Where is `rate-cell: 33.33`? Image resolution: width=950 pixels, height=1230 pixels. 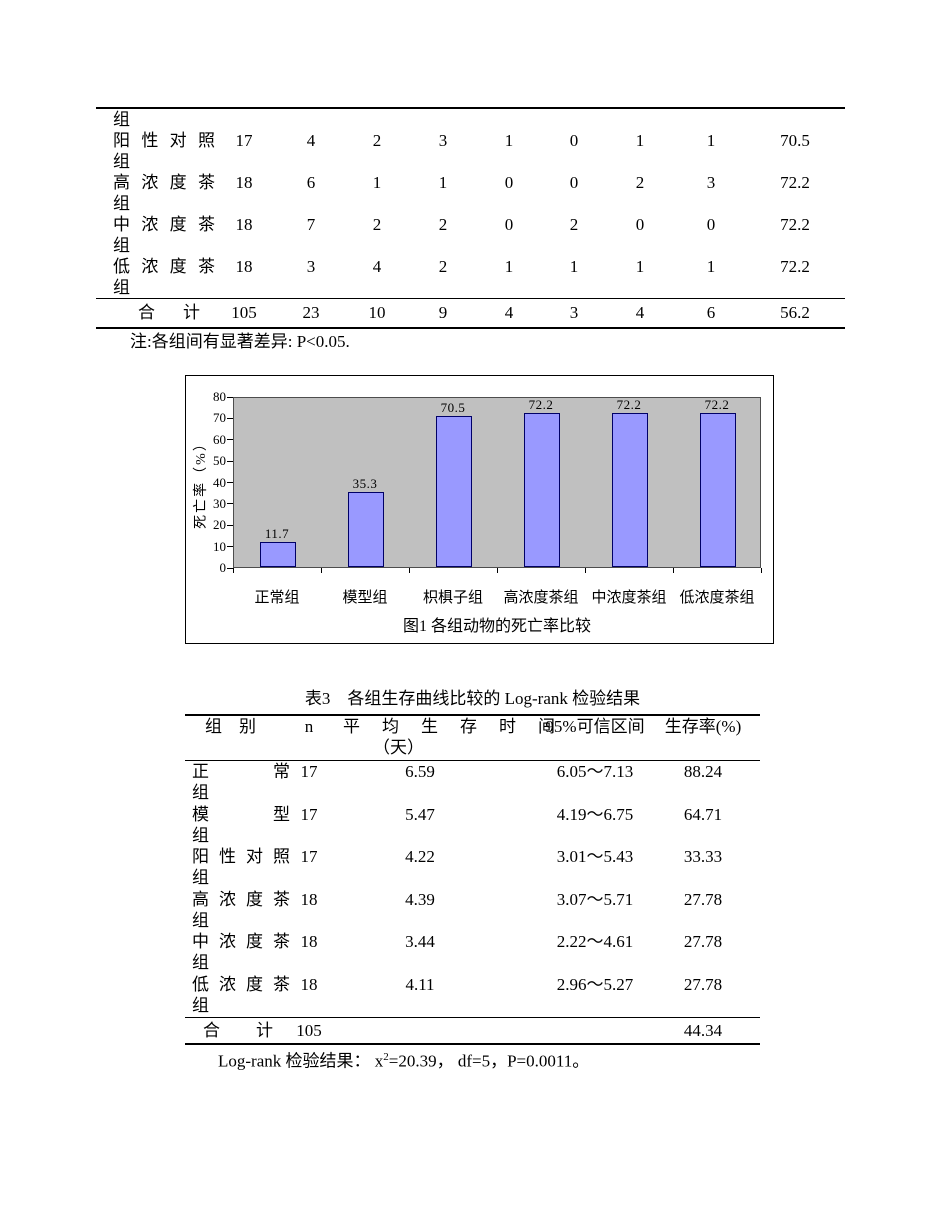
rate-cell: 33.33 is located at coordinates (703, 857).